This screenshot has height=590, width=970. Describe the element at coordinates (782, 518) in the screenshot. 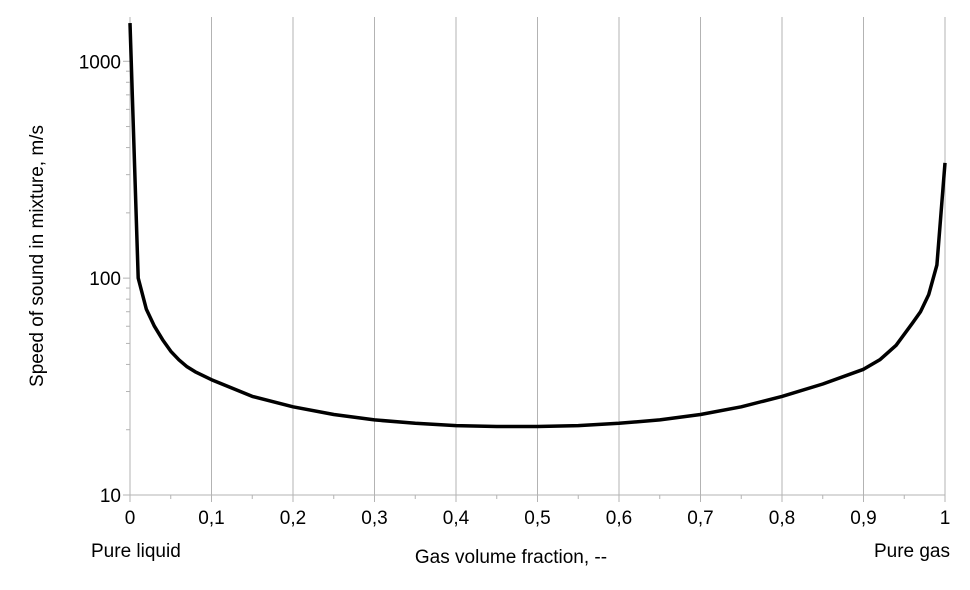

I see `x-tick-label: 0,8` at that location.